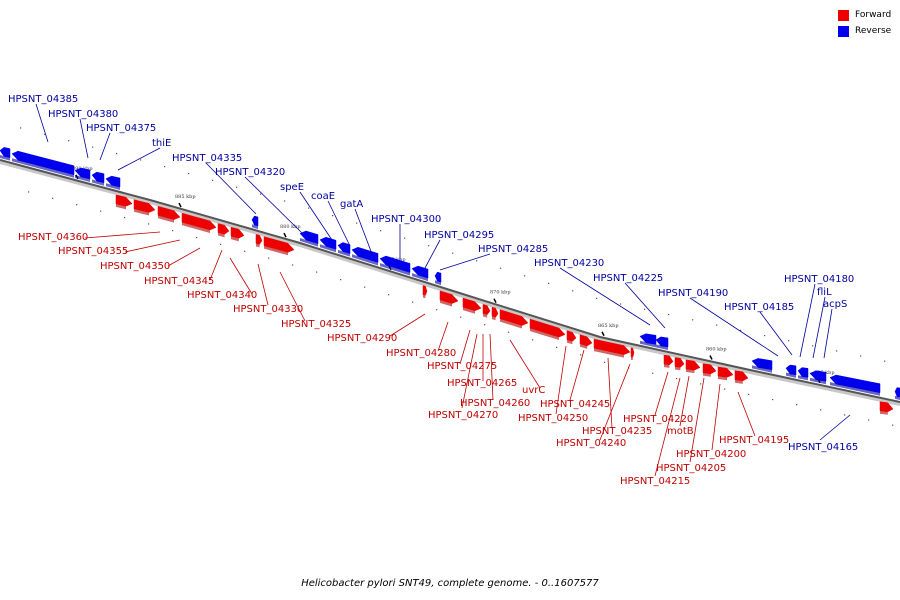 This screenshot has height=600, width=900. What do you see at coordinates (292, 187) in the screenshot?
I see `gene-label: speE` at bounding box center [292, 187].